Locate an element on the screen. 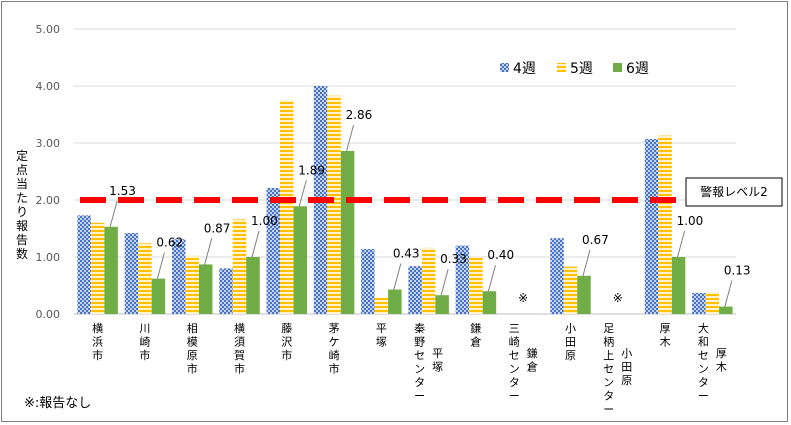 Image resolution: width=791 pixels, height=425 pixels. legend-label: 6週 is located at coordinates (637, 69).